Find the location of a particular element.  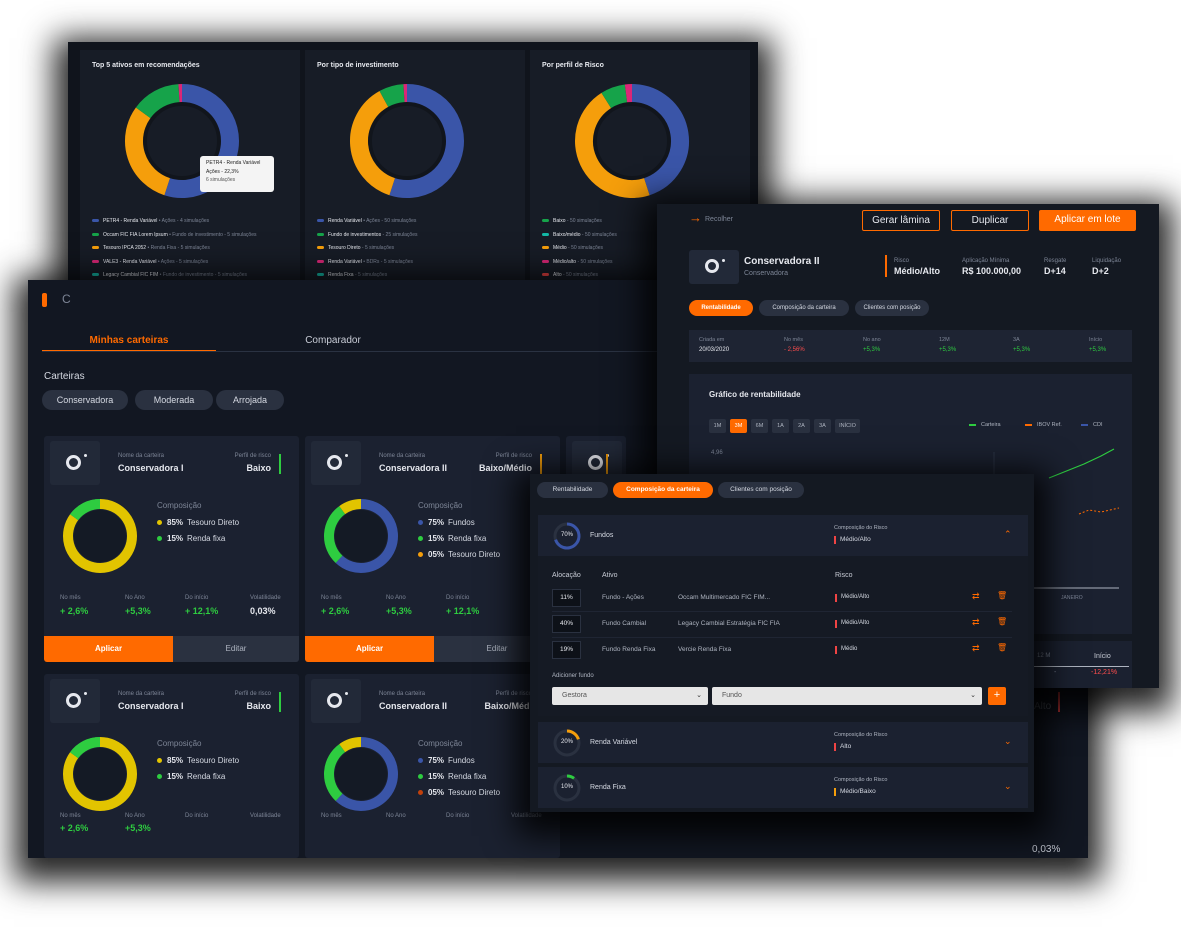

comp-tab-2: Clientes com posição is located at coordinates (761, 490).